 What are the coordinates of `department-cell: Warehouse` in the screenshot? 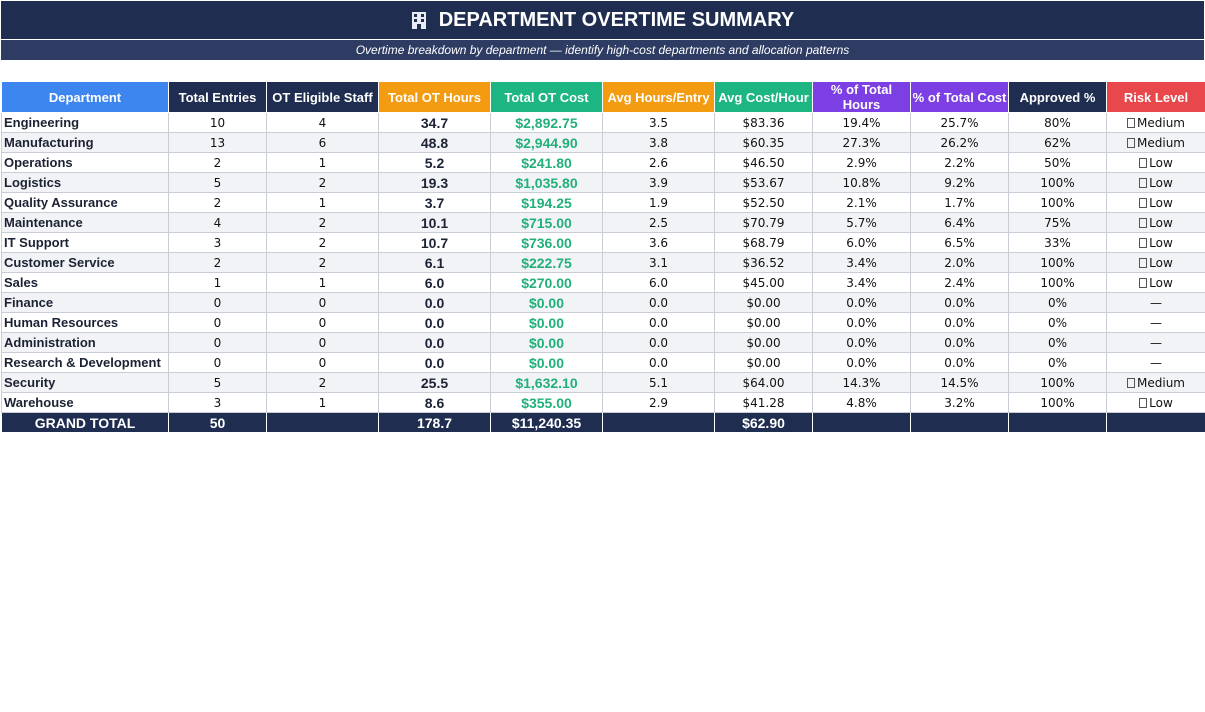 It's located at (85, 402).